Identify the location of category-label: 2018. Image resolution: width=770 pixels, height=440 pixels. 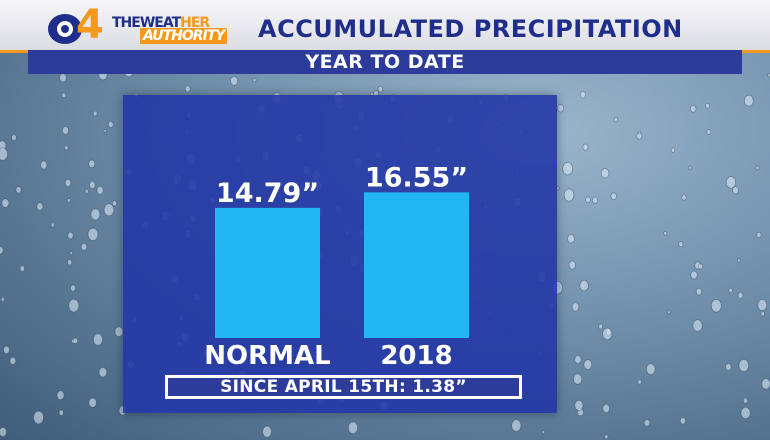
(416, 356).